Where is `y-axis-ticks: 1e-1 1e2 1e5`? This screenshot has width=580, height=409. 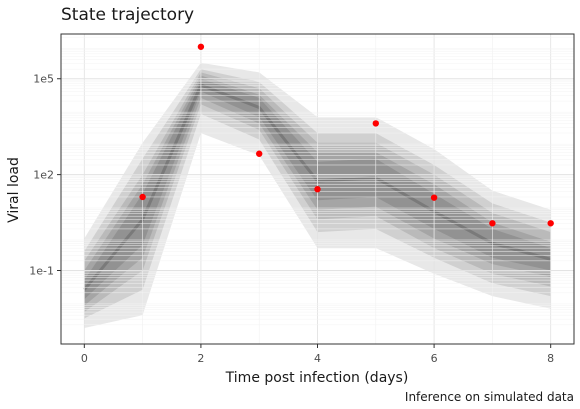
y-axis-ticks: 1e-1 1e2 1e5 is located at coordinates (45, 175).